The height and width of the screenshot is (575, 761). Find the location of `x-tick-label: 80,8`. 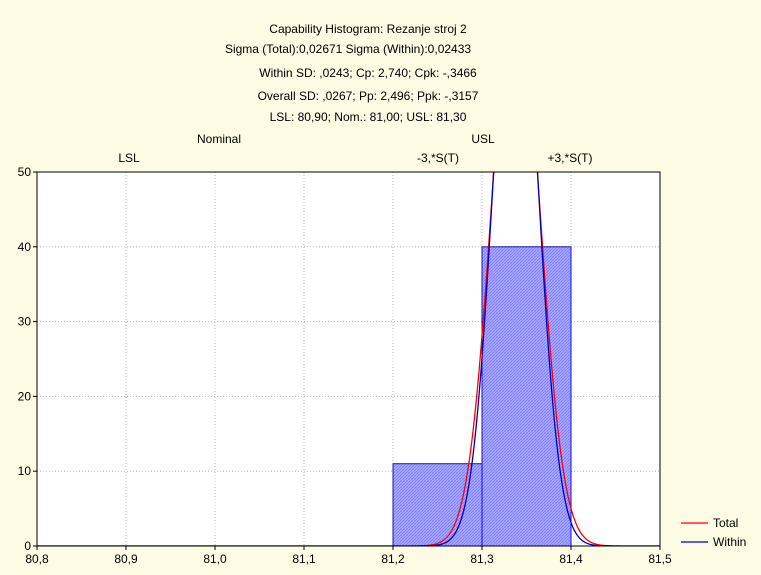

x-tick-label: 80,8 is located at coordinates (37, 559).